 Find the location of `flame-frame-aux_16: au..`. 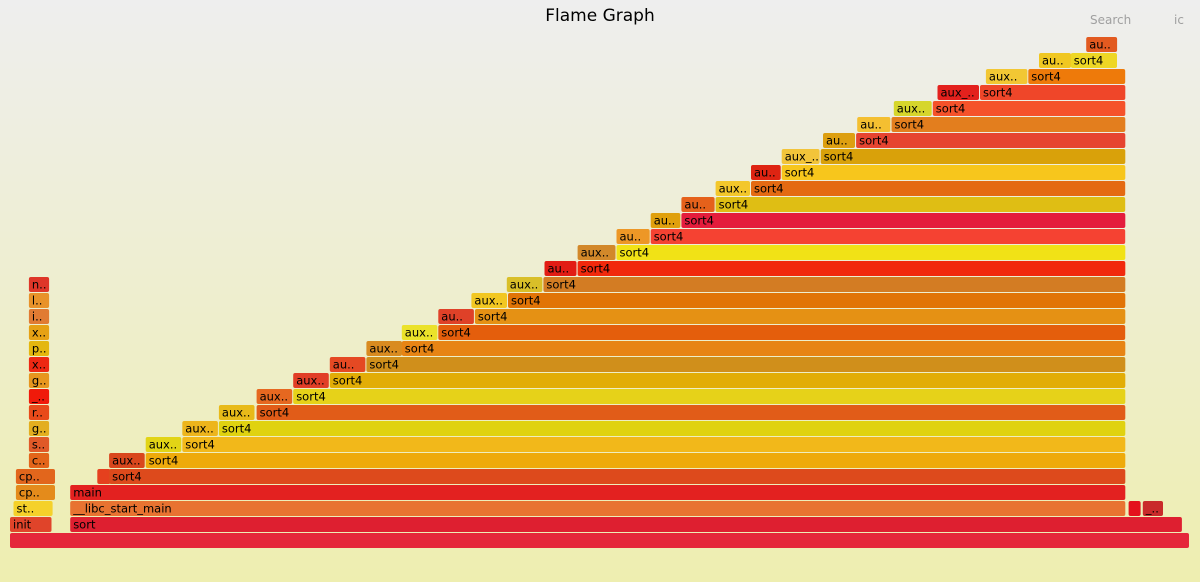

flame-frame-aux_16: au.. is located at coordinates (665, 220).